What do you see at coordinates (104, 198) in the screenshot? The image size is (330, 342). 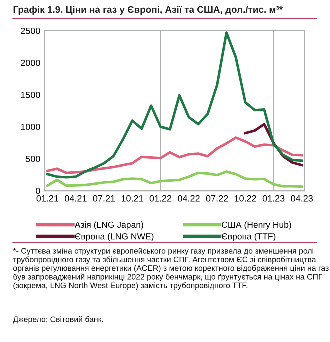 I see `x-tick-label: 07.21` at bounding box center [104, 198].